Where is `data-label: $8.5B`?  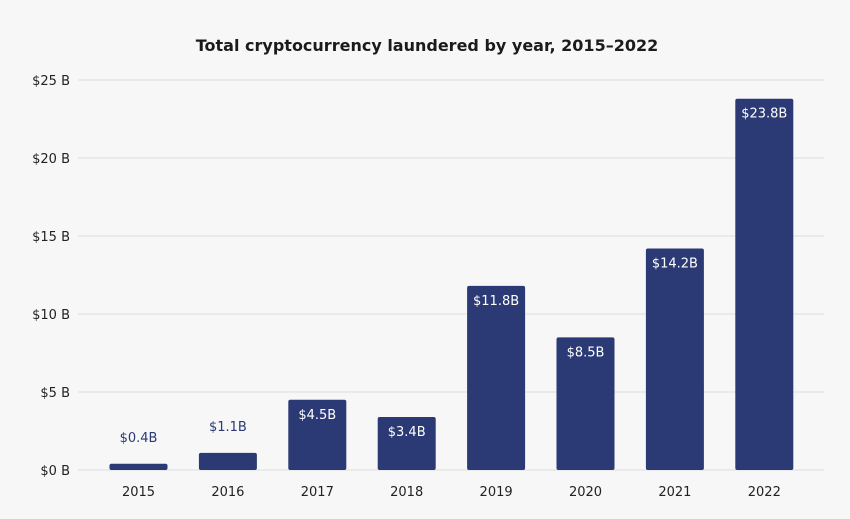 data-label: $8.5B is located at coordinates (586, 352).